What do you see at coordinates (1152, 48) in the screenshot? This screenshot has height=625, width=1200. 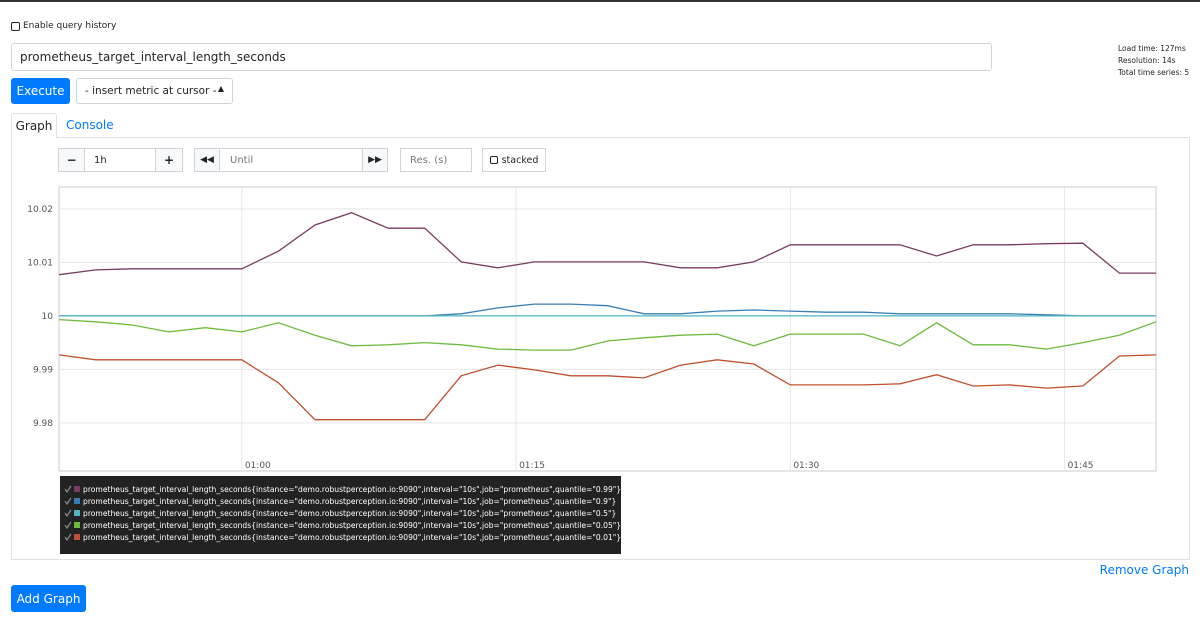 I see `stat: Load time: 127ms` at bounding box center [1152, 48].